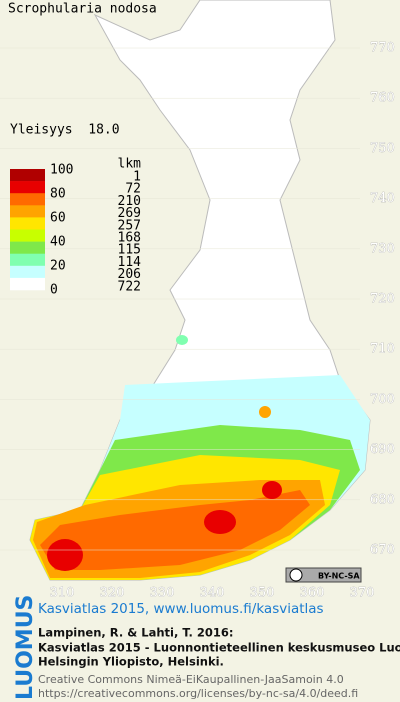 This screenshot has width=400, height=702. What do you see at coordinates (62, 593) in the screenshot?
I see `x-label: 310` at bounding box center [62, 593].